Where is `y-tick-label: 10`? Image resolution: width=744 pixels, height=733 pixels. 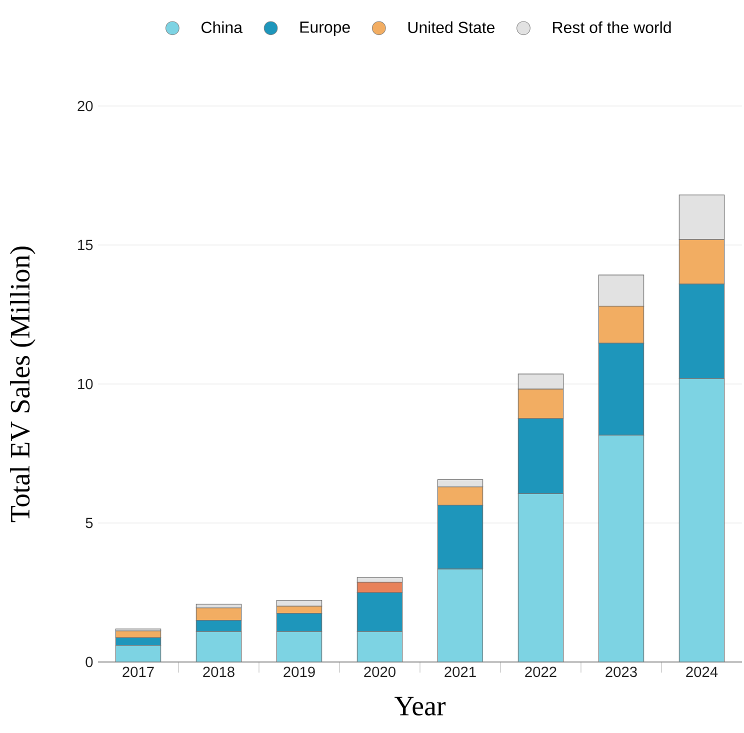
y-tick-label: 10 is located at coordinates (85, 384).